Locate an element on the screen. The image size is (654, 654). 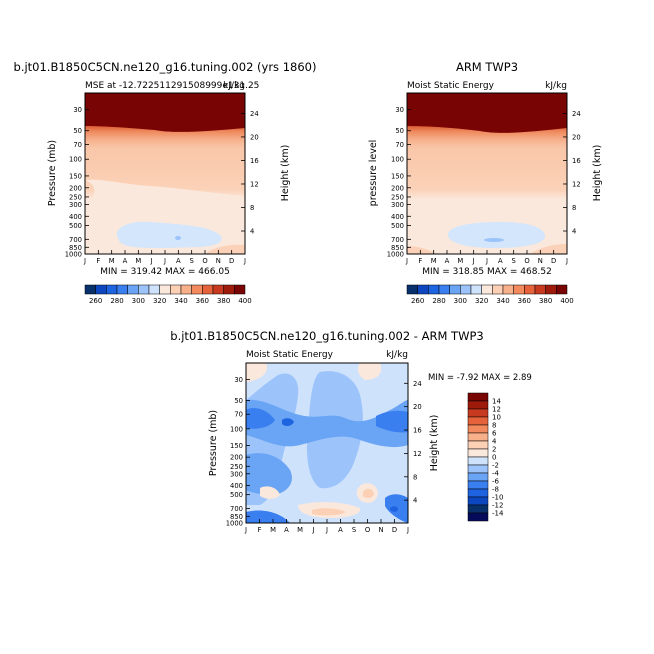
diff-minus8-bottom-right is located at coordinates (394, 509).